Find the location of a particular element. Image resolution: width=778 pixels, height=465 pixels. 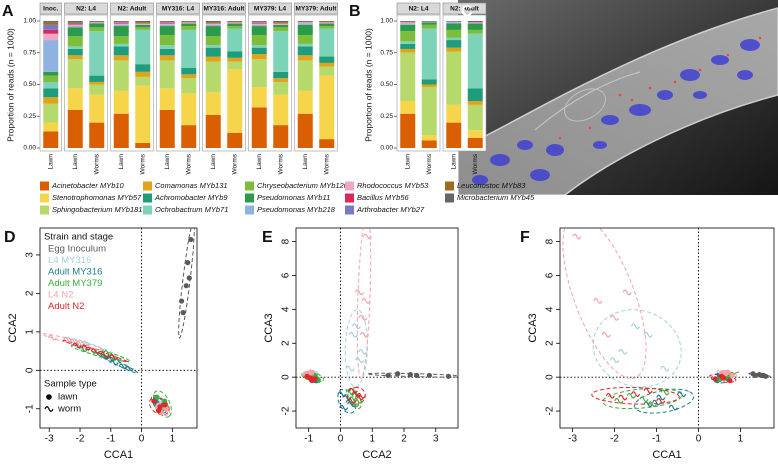

x-tick-label: -2 is located at coordinates (80, 439).